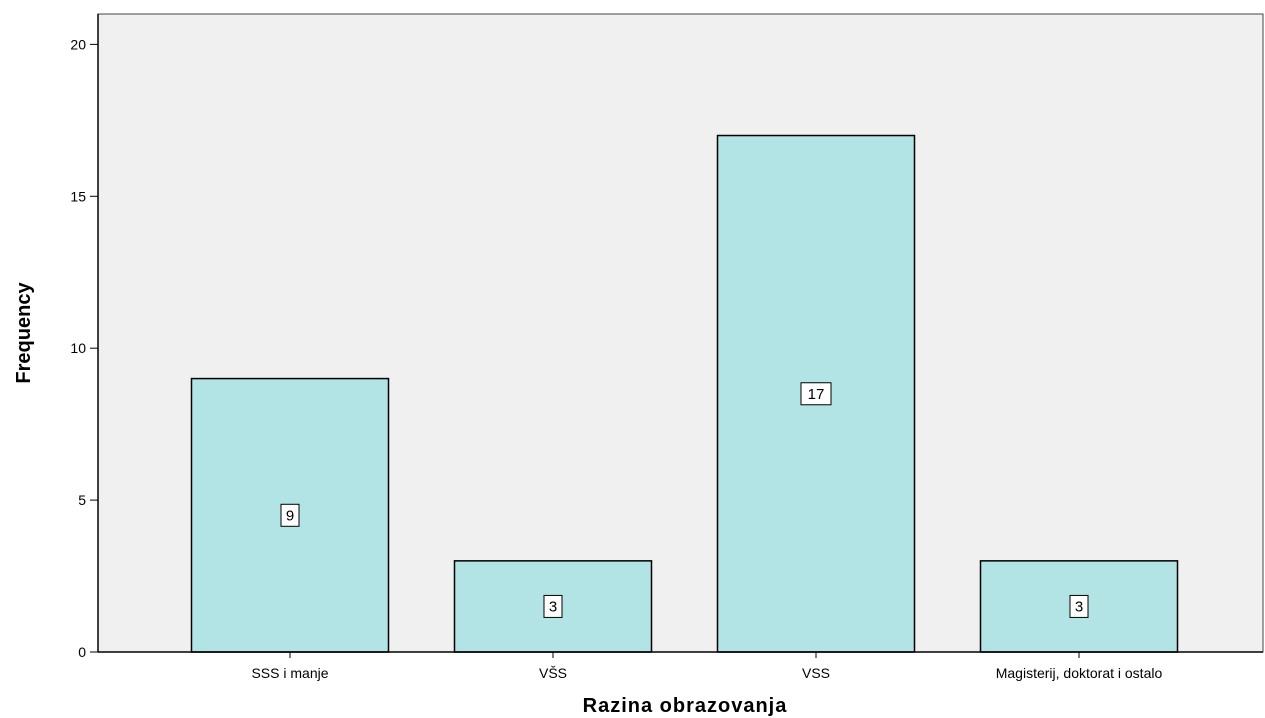 The width and height of the screenshot is (1265, 718). What do you see at coordinates (82, 652) in the screenshot?
I see `y-tick-label: 0` at bounding box center [82, 652].